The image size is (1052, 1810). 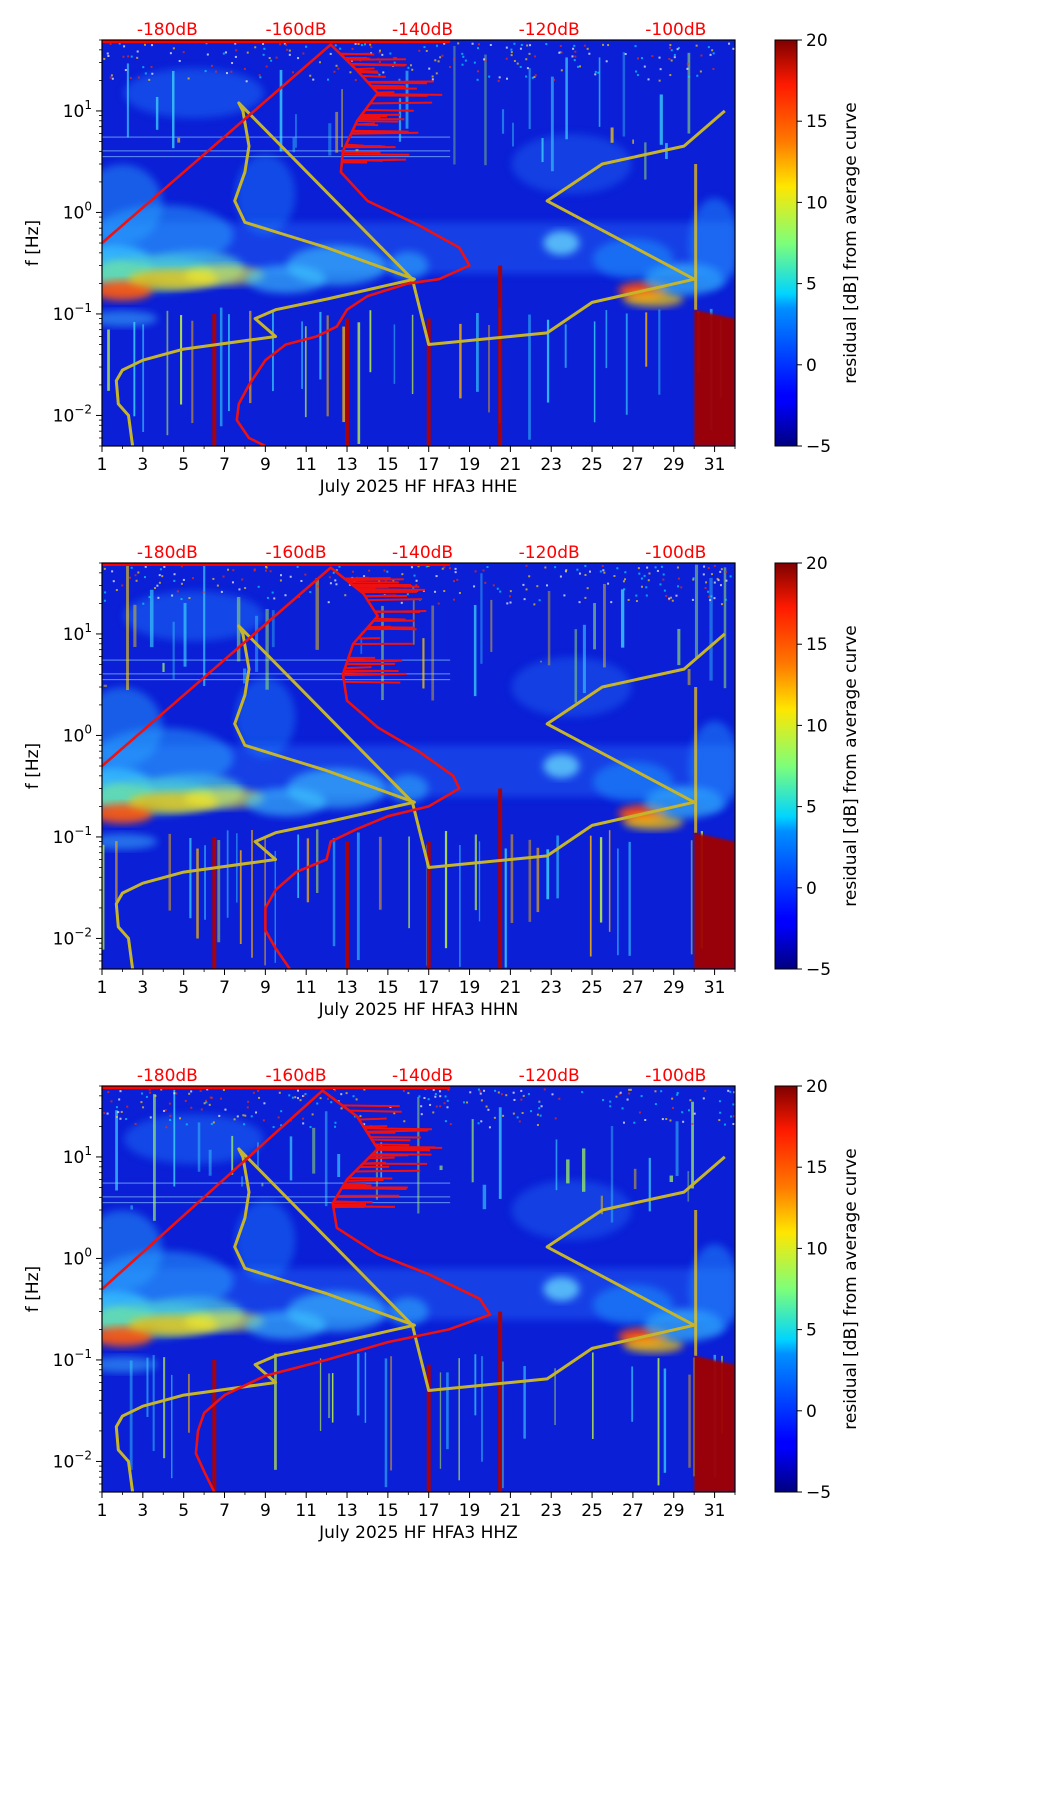 I want to click on y-tick-label: 10⁻¹, so click(x=72, y=313).